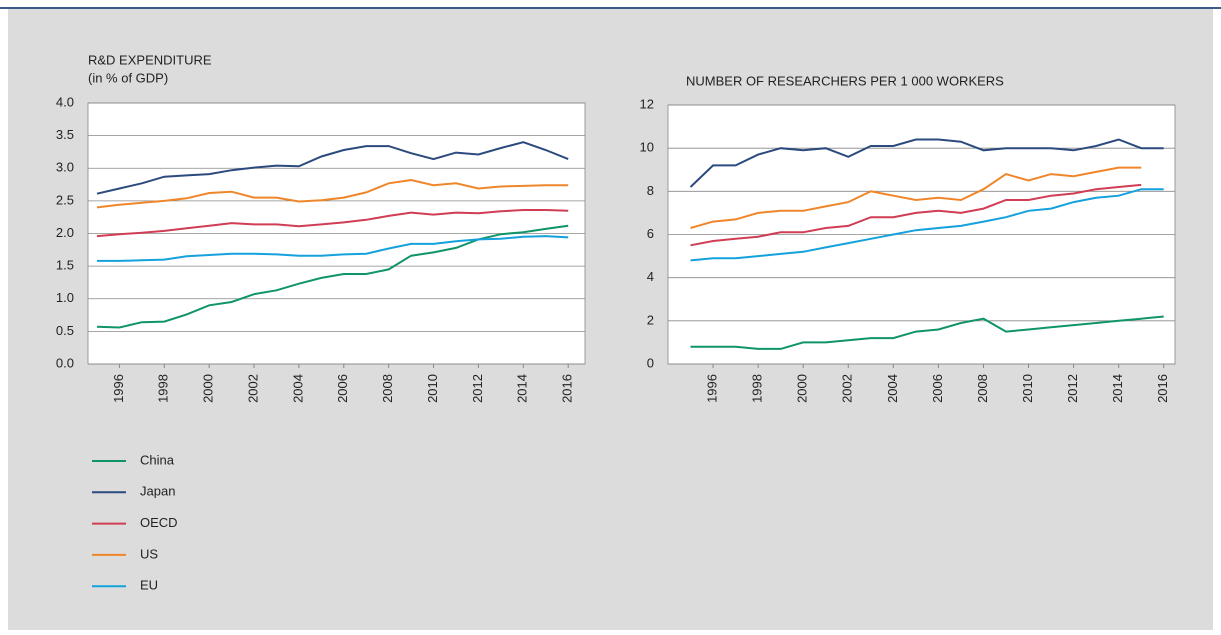 The height and width of the screenshot is (635, 1221). What do you see at coordinates (650, 276) in the screenshot?
I see `y-tick-label: 4` at bounding box center [650, 276].